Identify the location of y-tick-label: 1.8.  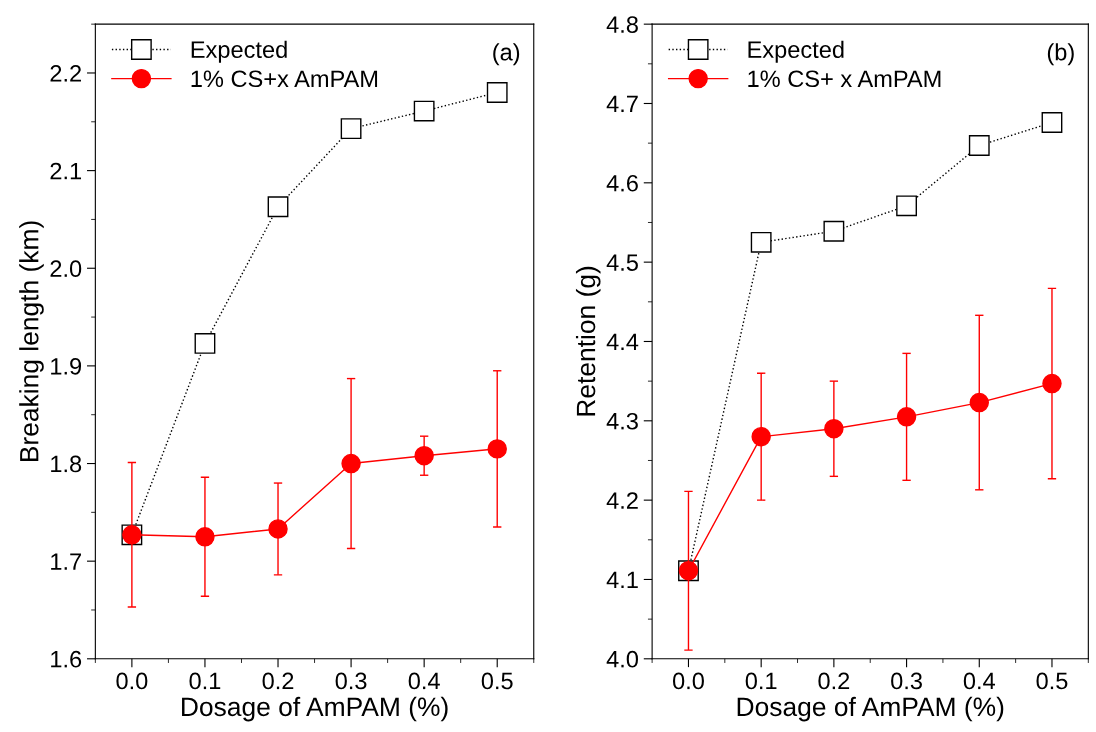
(66, 464).